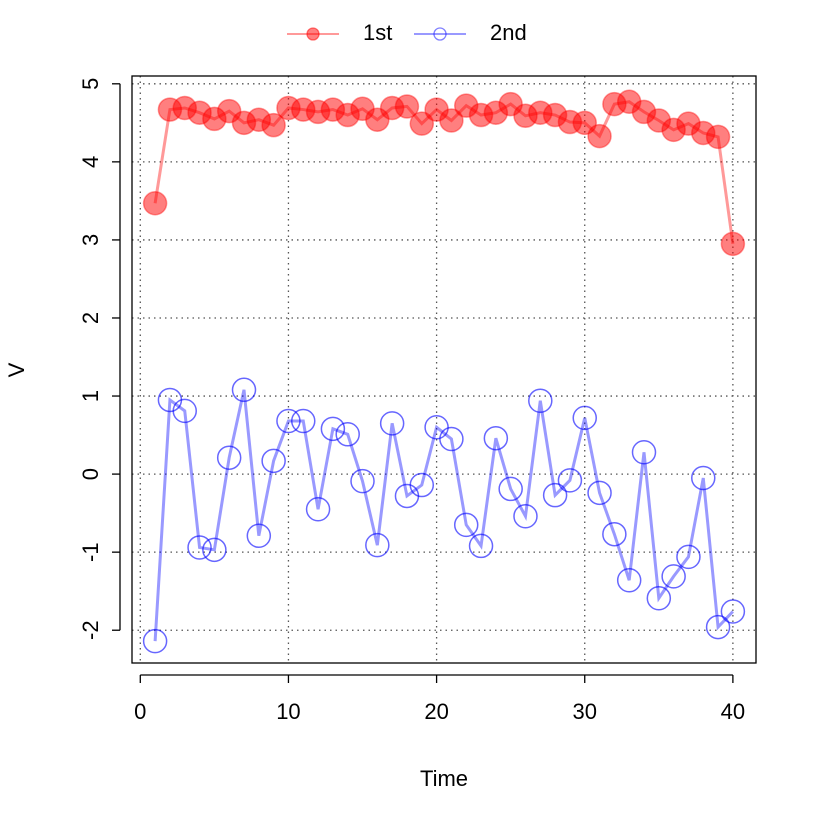 The height and width of the screenshot is (835, 830). What do you see at coordinates (90, 240) in the screenshot?
I see `y-tick-label: 3` at bounding box center [90, 240].